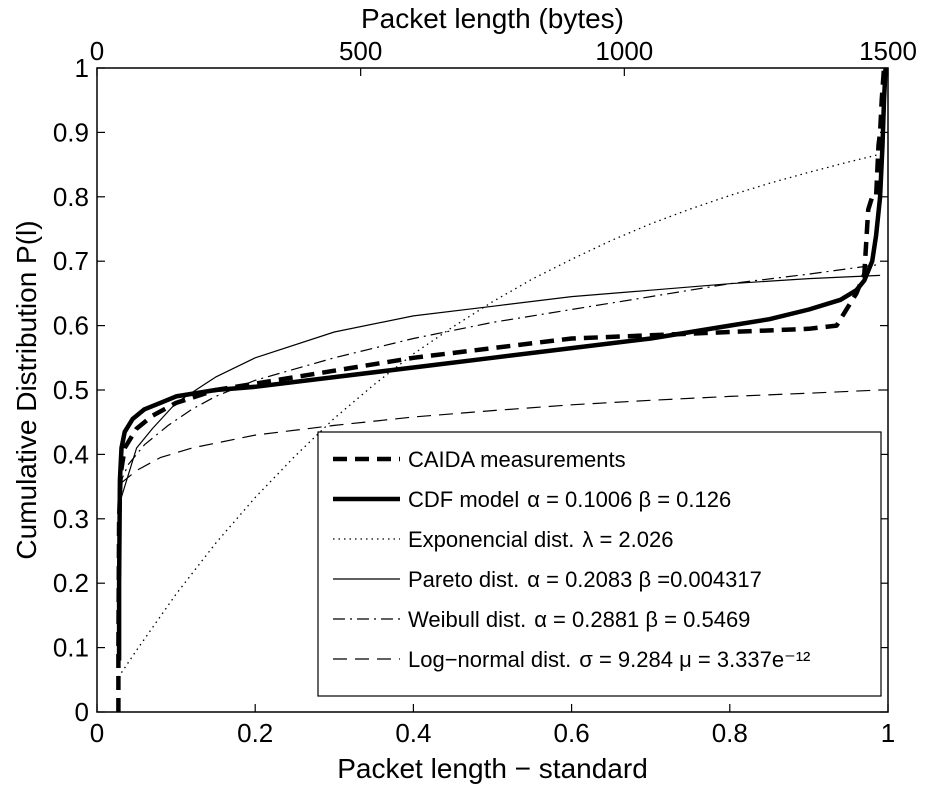 Image resolution: width=925 pixels, height=791 pixels. Describe the element at coordinates (627, 539) in the screenshot. I see `legend-params: λ = 2.026` at that location.